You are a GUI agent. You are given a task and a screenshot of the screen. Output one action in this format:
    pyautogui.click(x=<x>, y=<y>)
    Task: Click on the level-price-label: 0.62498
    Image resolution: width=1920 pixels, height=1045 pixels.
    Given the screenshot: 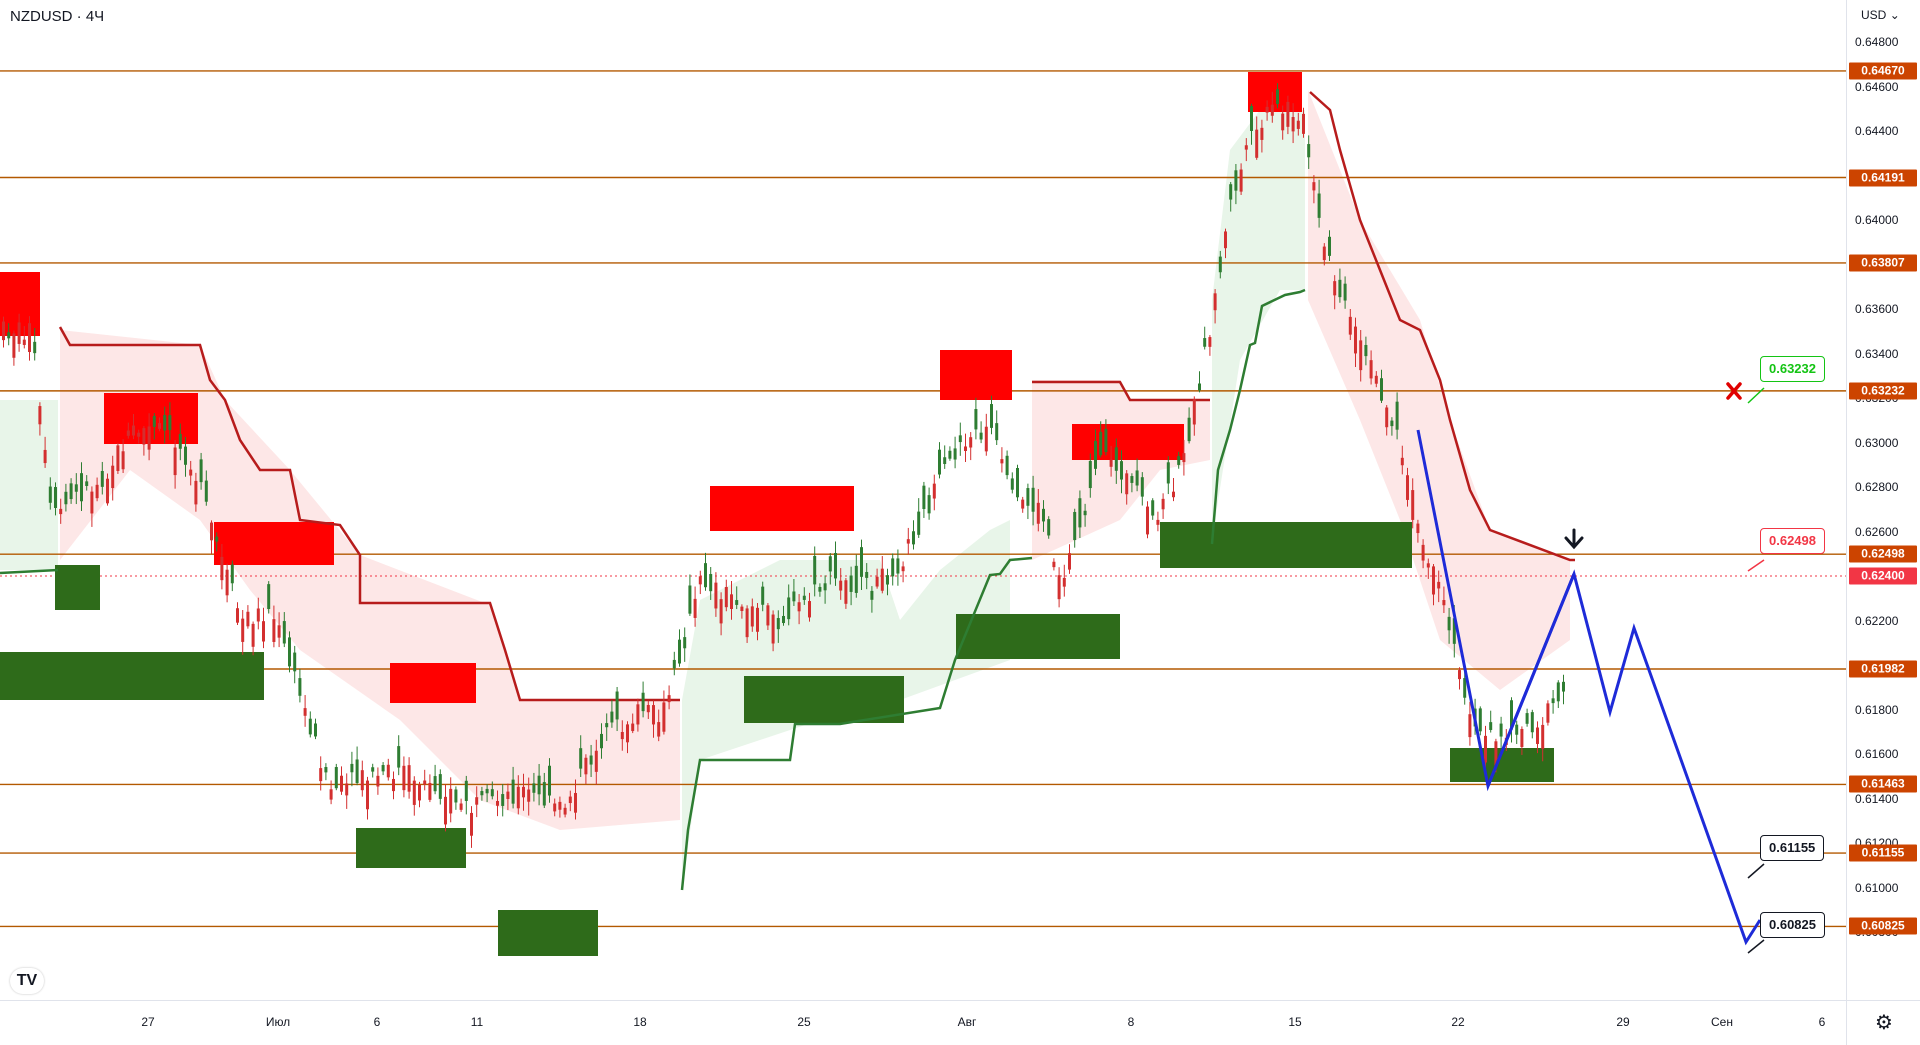 What is the action you would take?
    pyautogui.click(x=1883, y=554)
    